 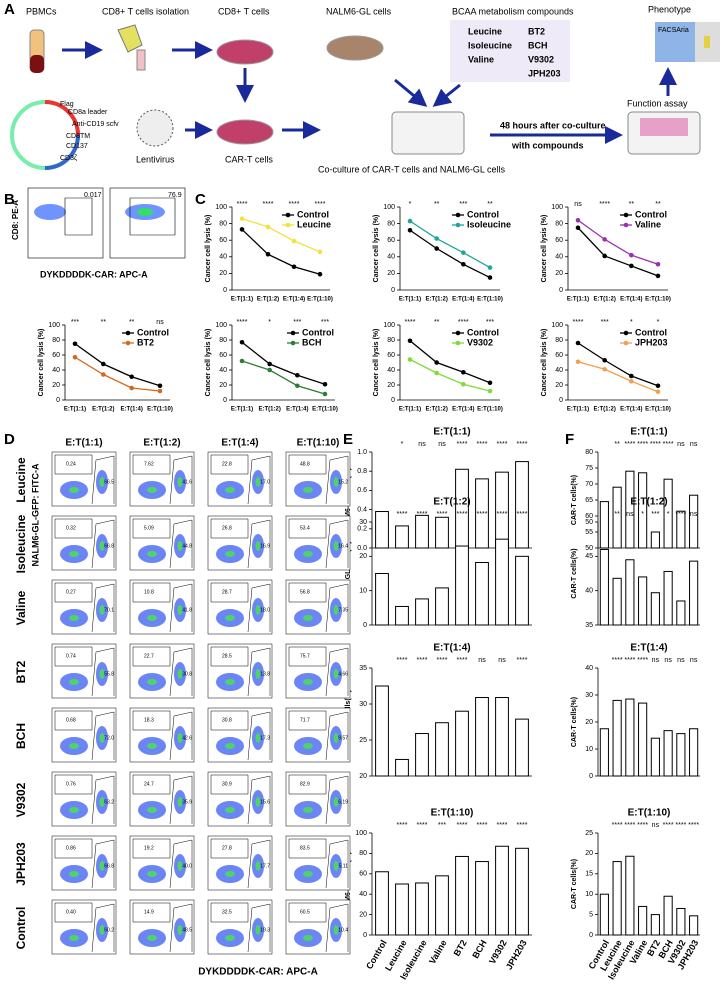 What do you see at coordinates (658, 300) in the screenshot?
I see `x-tick-label: E:T(1:10)` at bounding box center [658, 300].